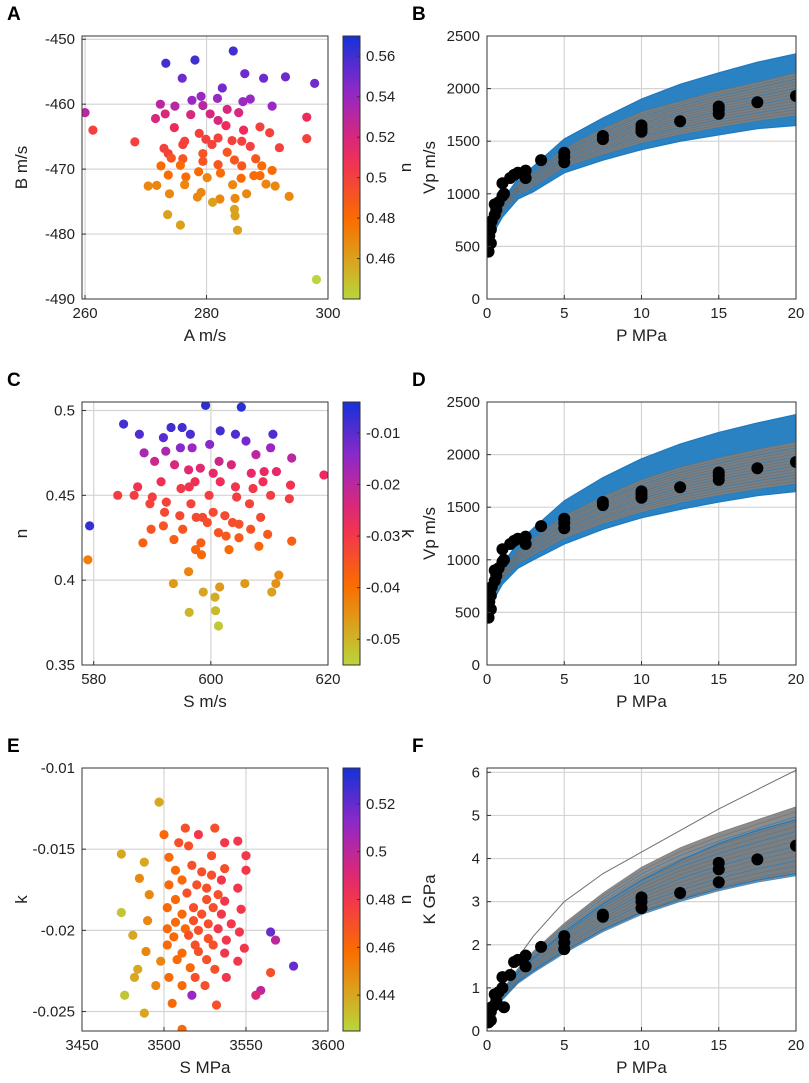 The image size is (809, 1083). I want to click on x-tick-label: 5, so click(564, 313).